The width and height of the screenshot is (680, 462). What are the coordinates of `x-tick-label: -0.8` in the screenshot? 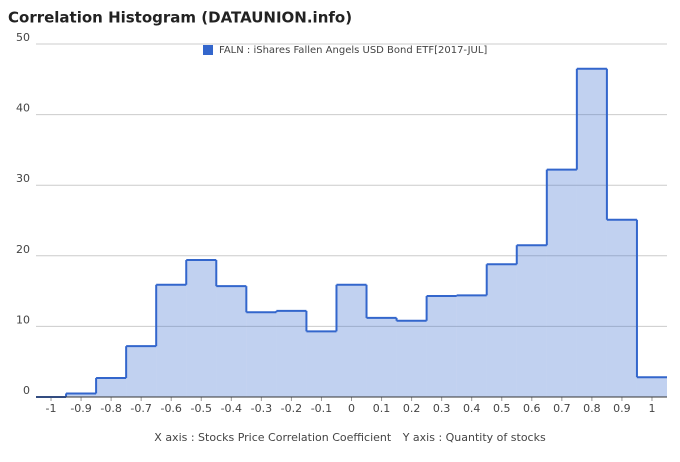 It's located at (110, 408).